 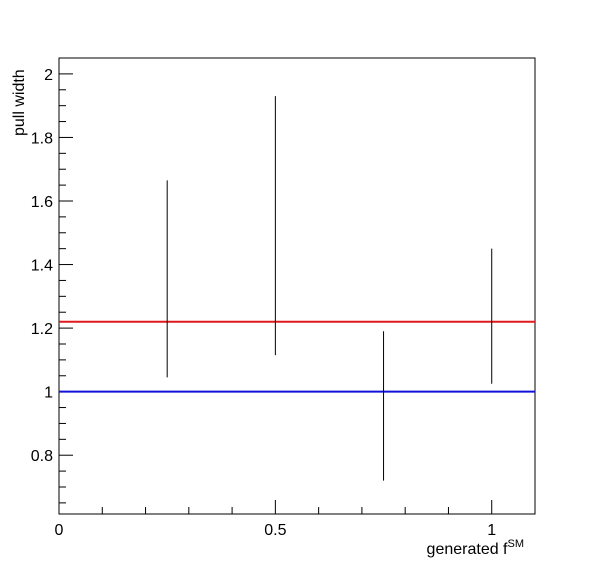 I want to click on y-axis-label: pull width, so click(x=19, y=102).